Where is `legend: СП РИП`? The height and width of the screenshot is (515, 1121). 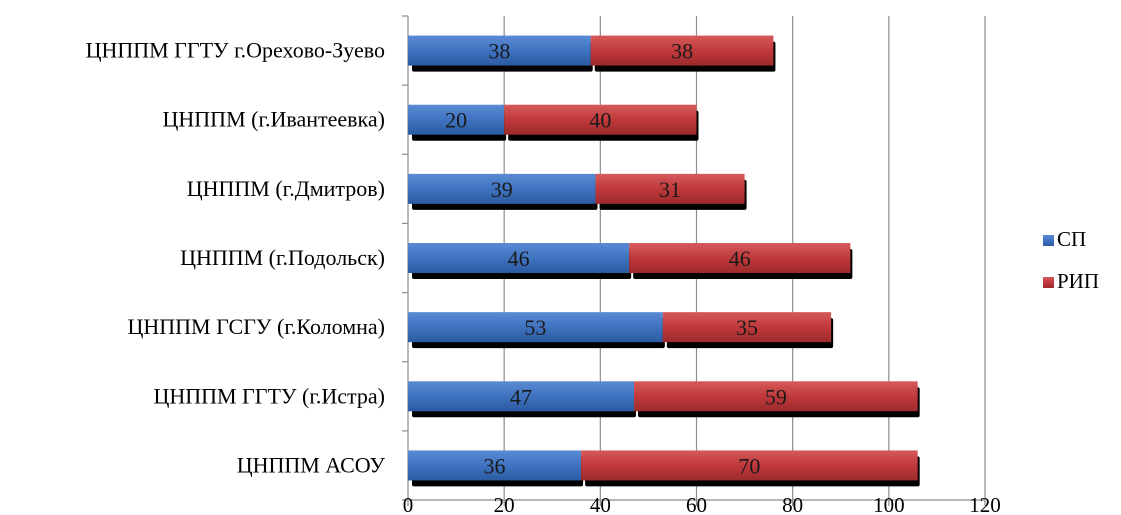
legend: СП РИП is located at coordinates (1071, 260).